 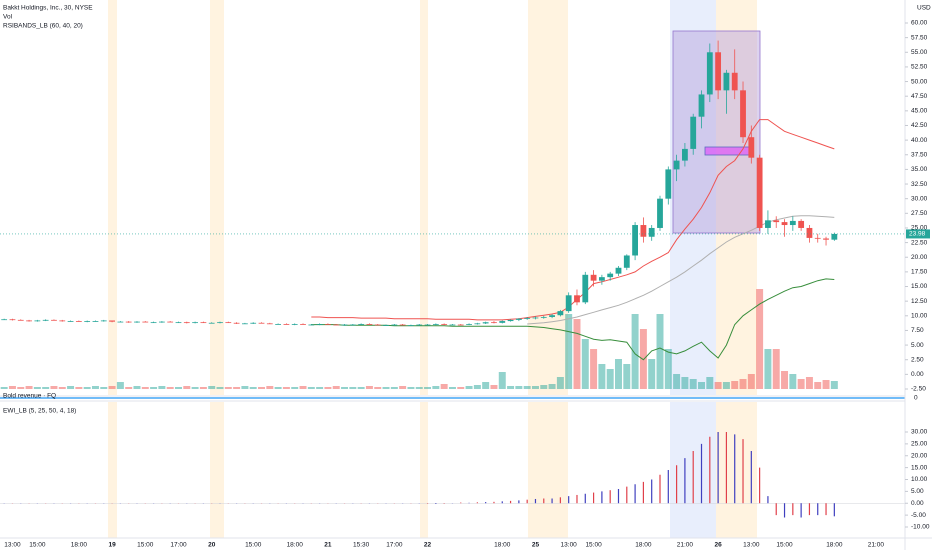 I want to click on last-price-label: 23.98, so click(x=917, y=234).